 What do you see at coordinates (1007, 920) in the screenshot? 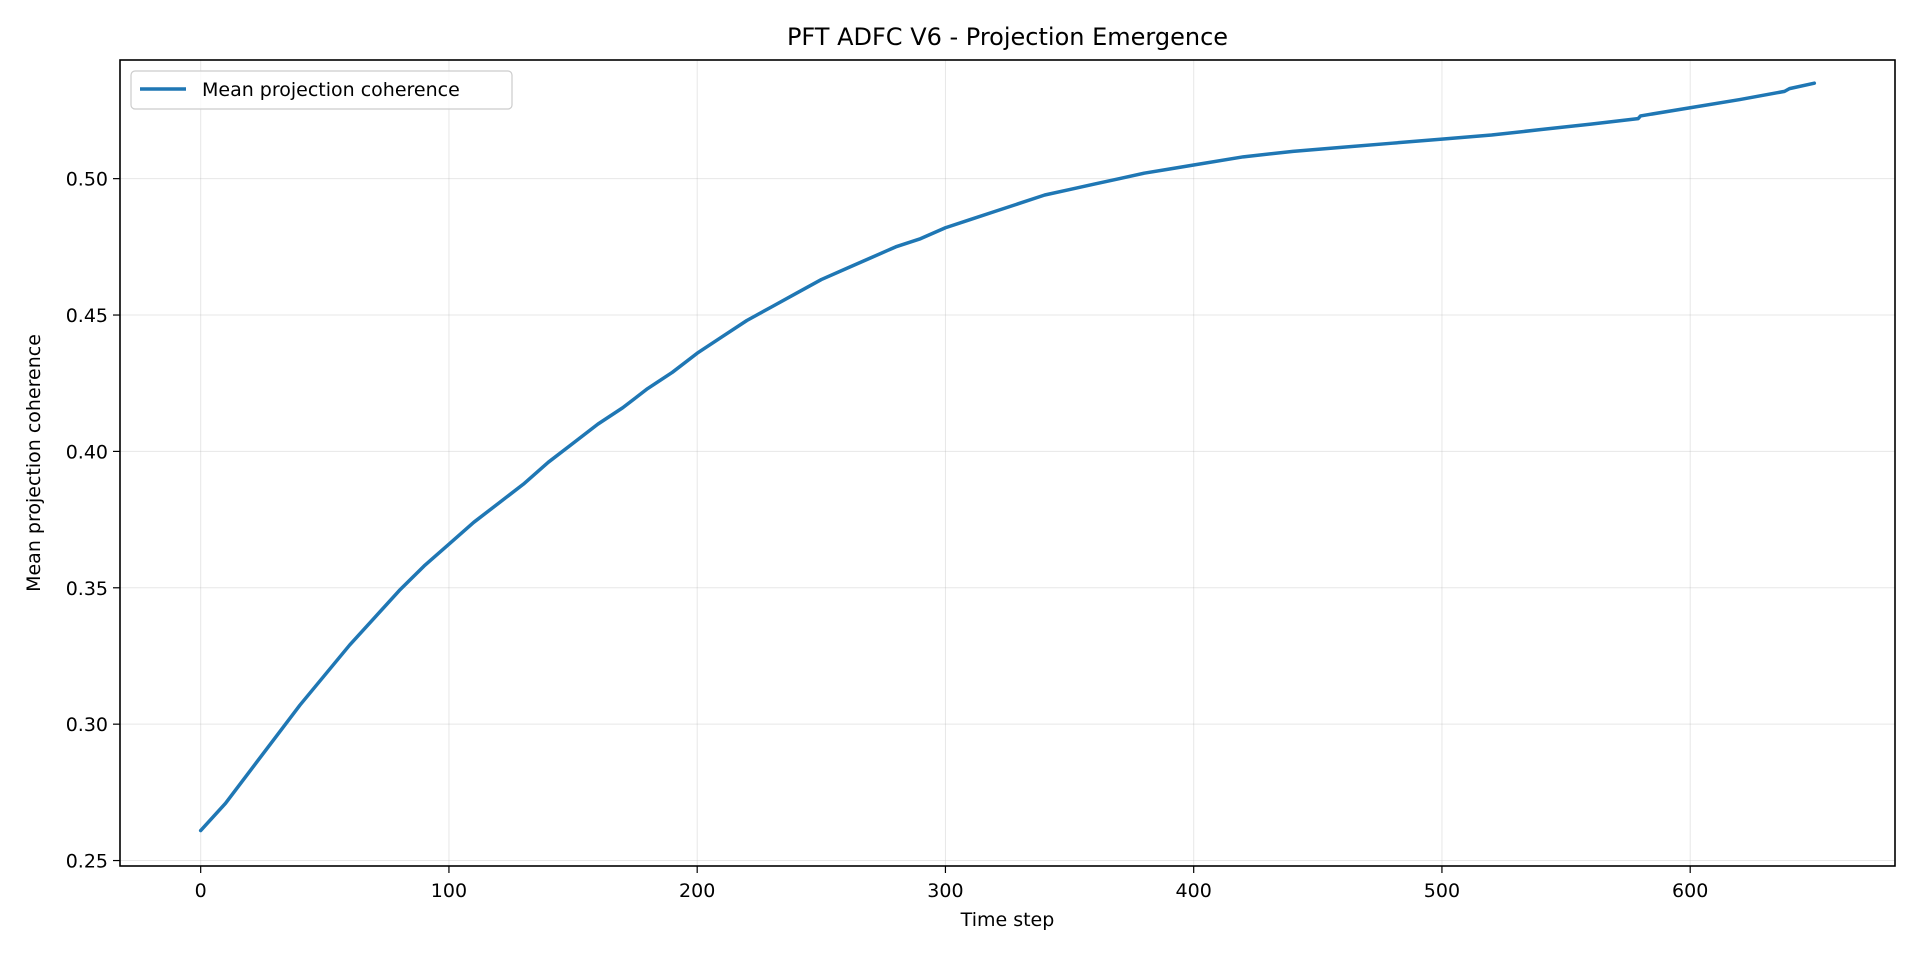
I see `x-axis-label: Time step` at bounding box center [1007, 920].